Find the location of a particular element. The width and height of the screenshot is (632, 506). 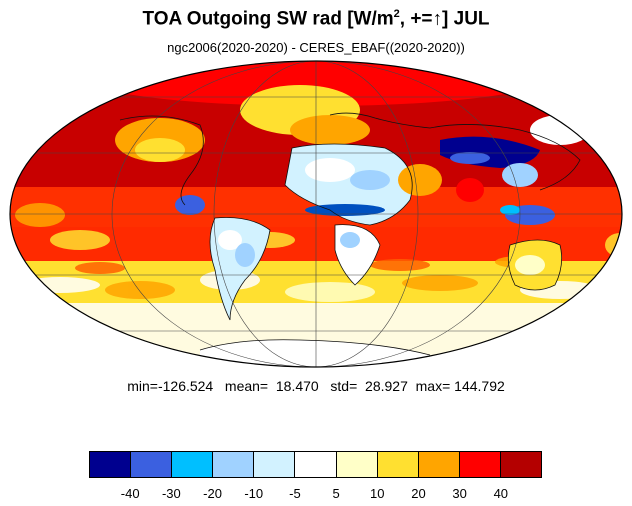

colorbar-tick-label: -30 is located at coordinates (171, 493).